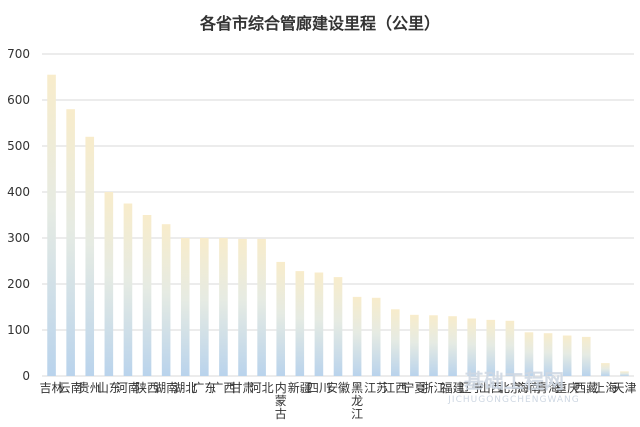 The image size is (640, 427). Describe the element at coordinates (510, 388) in the screenshot. I see `x-tick-label: 北京` at that location.